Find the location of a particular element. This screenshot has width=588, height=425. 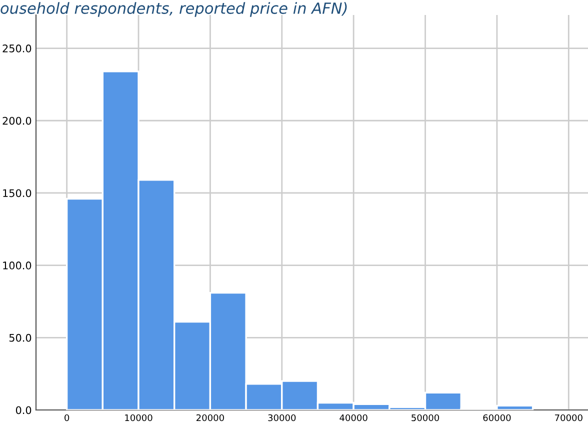

y-tick-label: 50.0 is located at coordinates (20, 338).